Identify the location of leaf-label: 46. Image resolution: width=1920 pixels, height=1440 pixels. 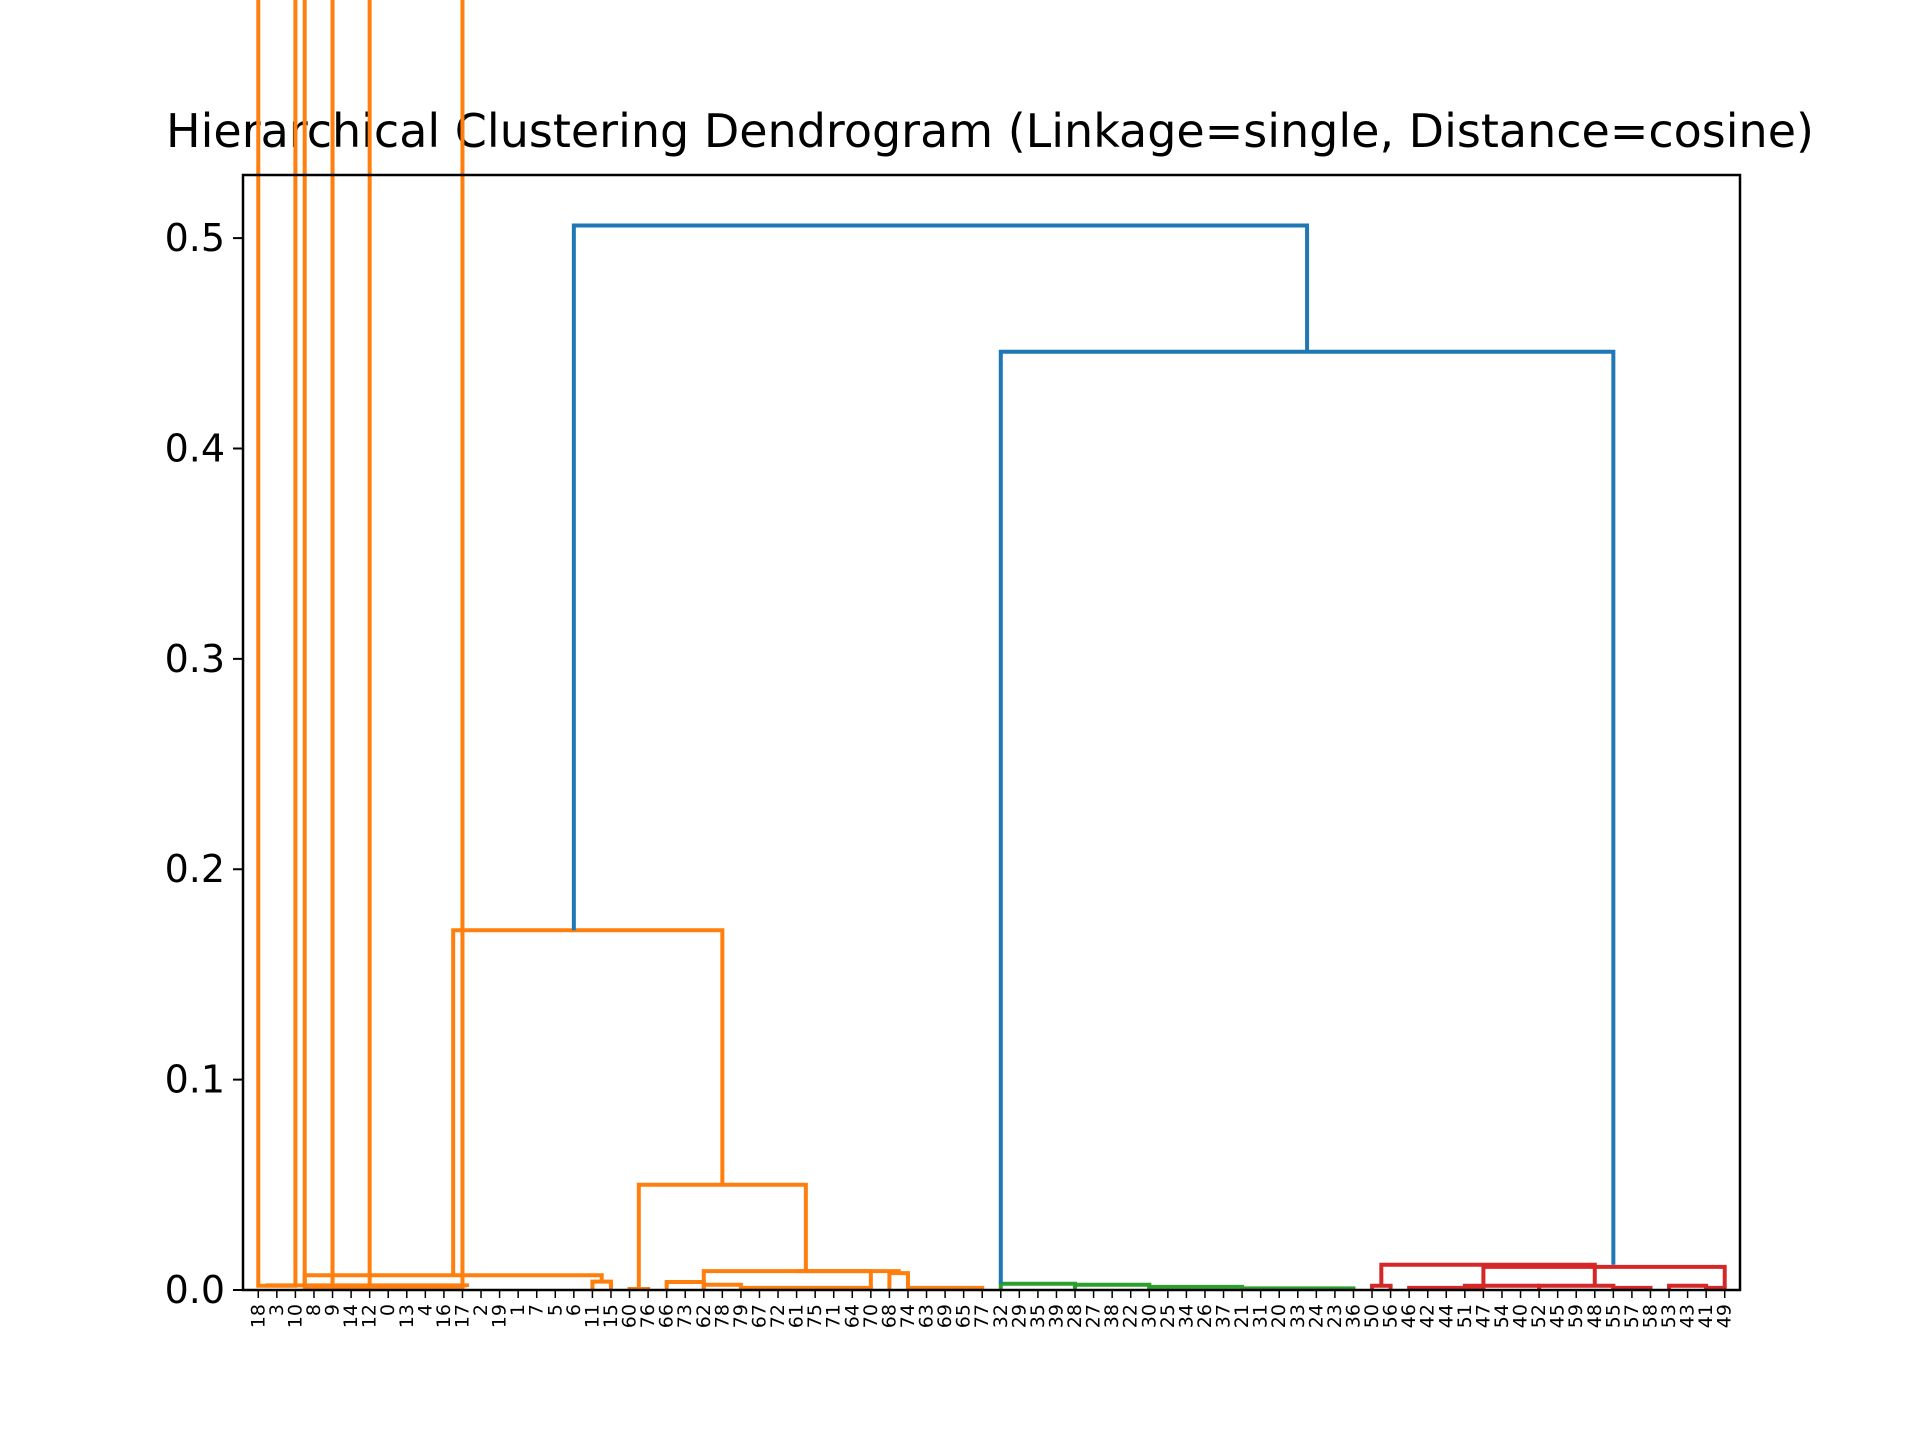
(1409, 1316).